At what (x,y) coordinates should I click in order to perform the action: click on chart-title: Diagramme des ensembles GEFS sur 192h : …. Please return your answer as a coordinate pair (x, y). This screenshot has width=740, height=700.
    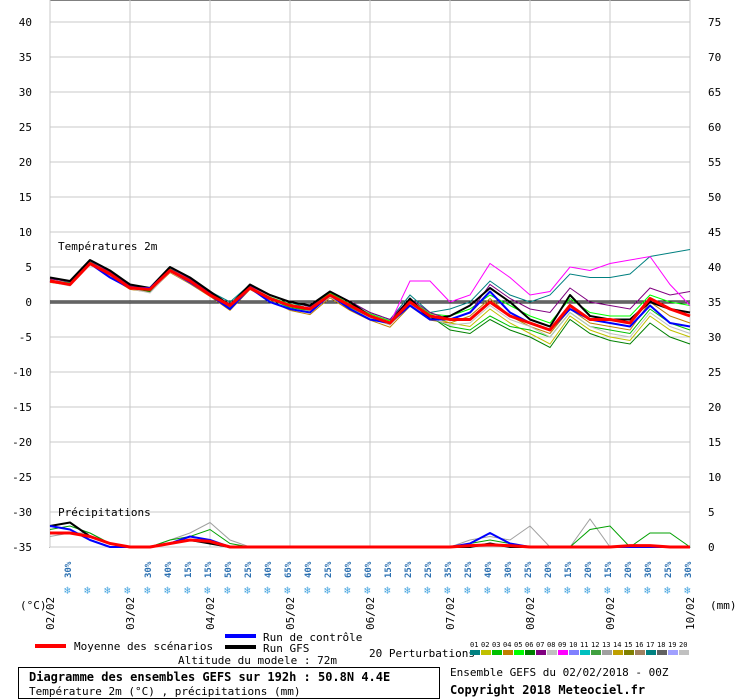
    Looking at the image, I should click on (210, 677).